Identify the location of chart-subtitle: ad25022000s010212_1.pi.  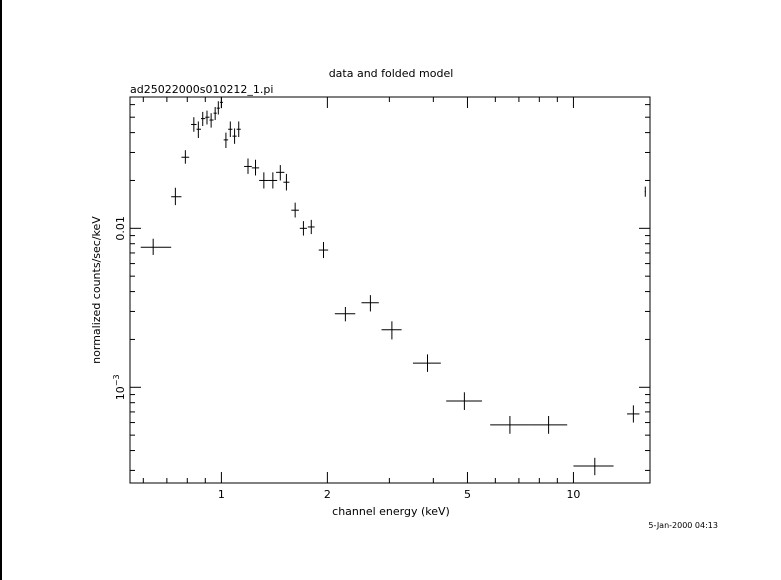
(201, 89).